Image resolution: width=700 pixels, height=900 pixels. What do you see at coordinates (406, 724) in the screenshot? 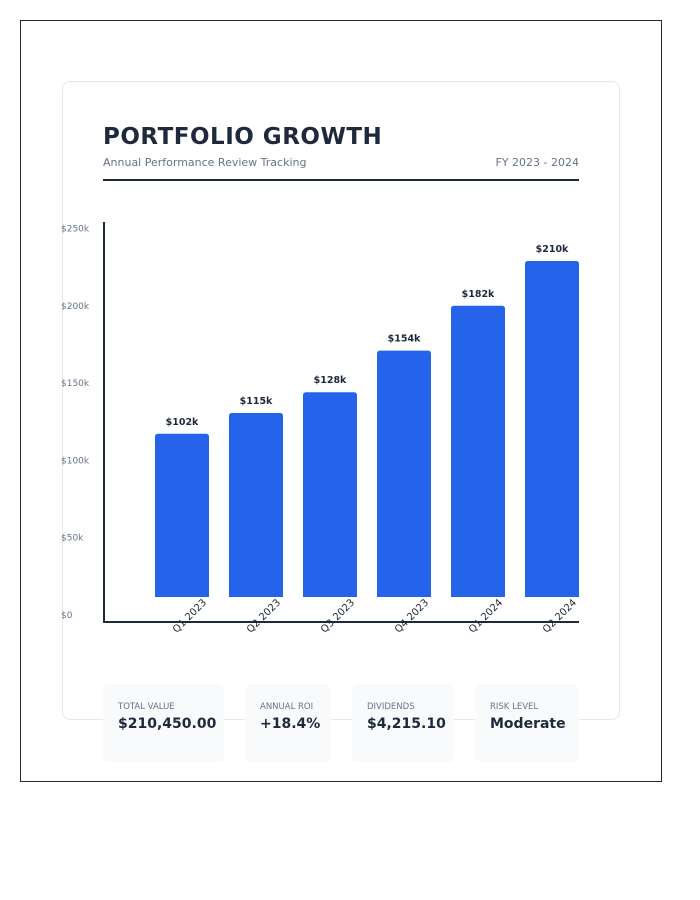
I see `stat-value: $4,215.10` at bounding box center [406, 724].